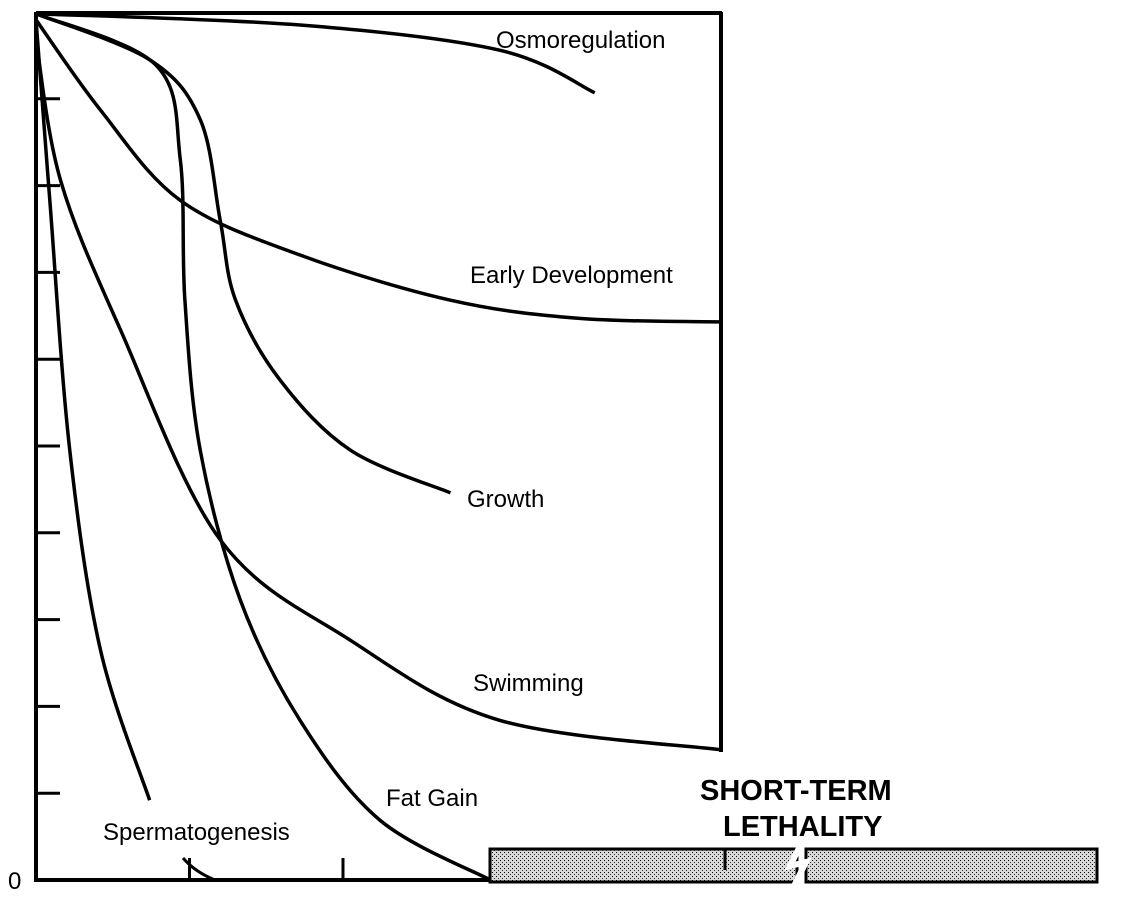  What do you see at coordinates (14, 881) in the screenshot?
I see `y-tick-label-0: 0` at bounding box center [14, 881].